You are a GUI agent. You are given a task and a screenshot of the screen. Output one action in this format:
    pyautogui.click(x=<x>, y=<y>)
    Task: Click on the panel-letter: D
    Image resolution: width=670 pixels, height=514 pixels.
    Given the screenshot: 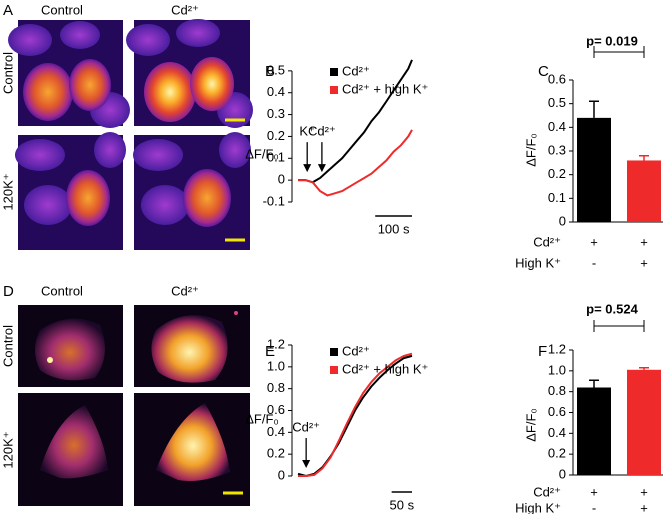 What is the action you would take?
    pyautogui.click(x=8, y=291)
    